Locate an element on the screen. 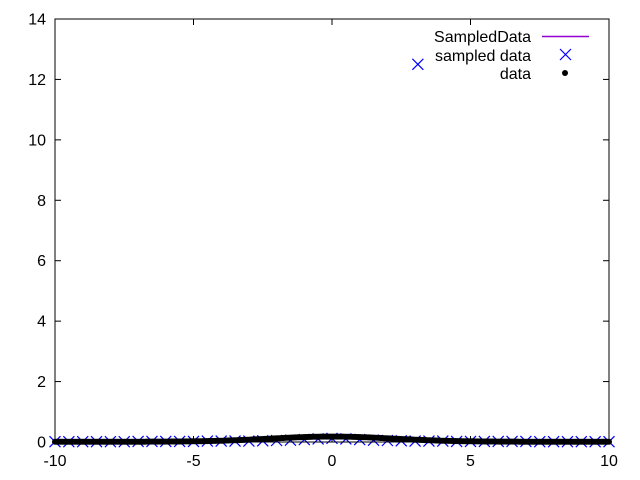  legend-marker-data is located at coordinates (565, 73).